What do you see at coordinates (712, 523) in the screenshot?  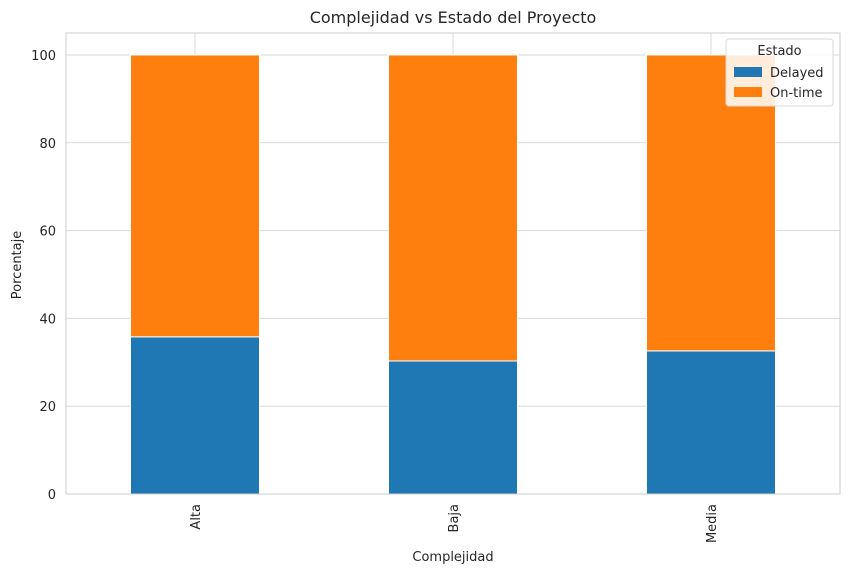 I see `x-tick-label: Media` at bounding box center [712, 523].